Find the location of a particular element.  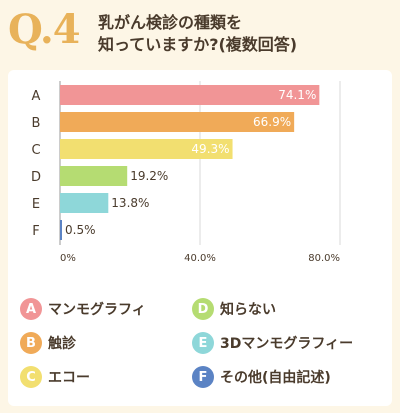

bar-f is located at coordinates (61, 230).